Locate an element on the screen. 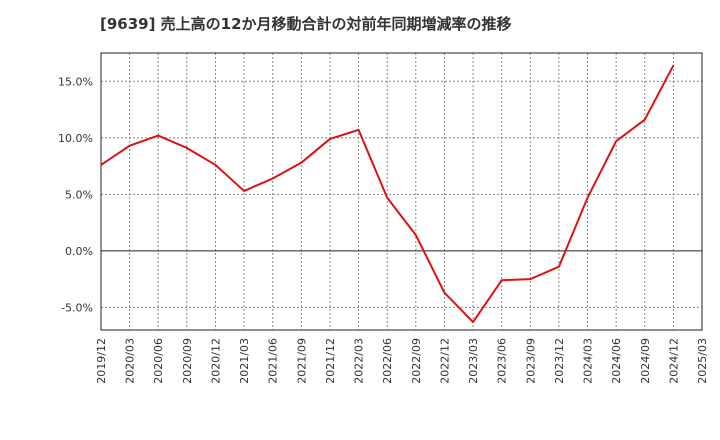  x-tick-label: 2021/06 is located at coordinates (273, 361).